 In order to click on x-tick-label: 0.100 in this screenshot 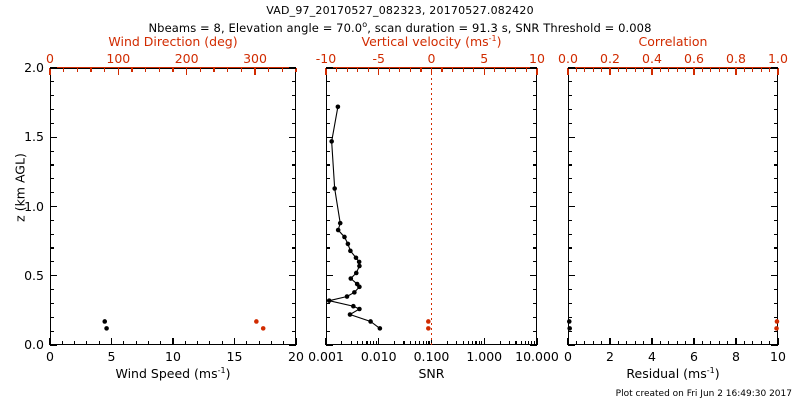, I will do `click(431, 356)`.